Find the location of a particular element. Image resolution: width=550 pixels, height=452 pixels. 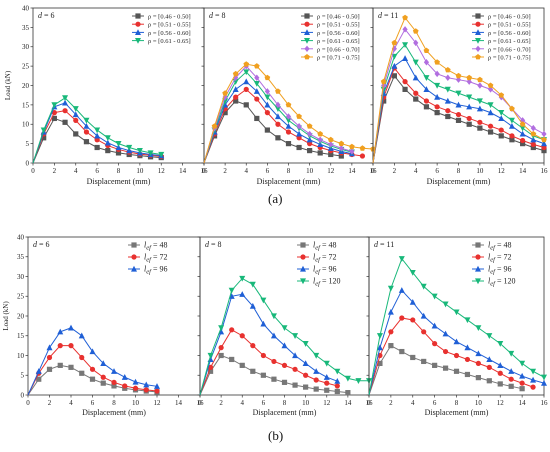

y-tick-label: 15 is located at coordinates (21, 336).